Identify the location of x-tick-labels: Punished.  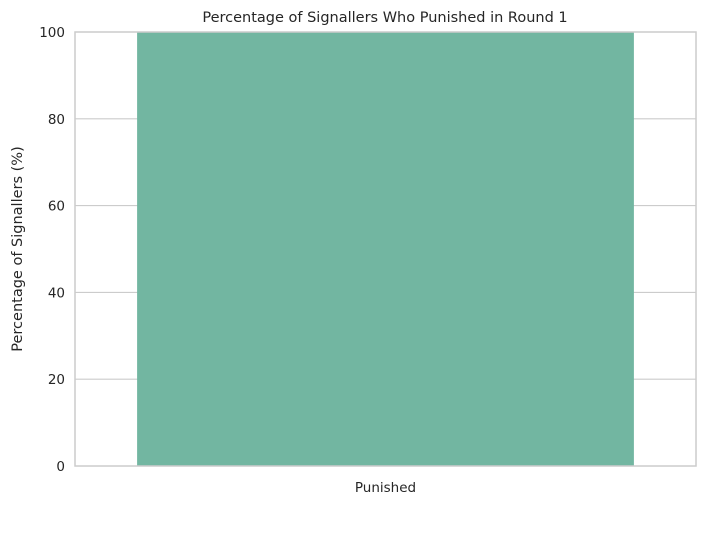
(385, 488).